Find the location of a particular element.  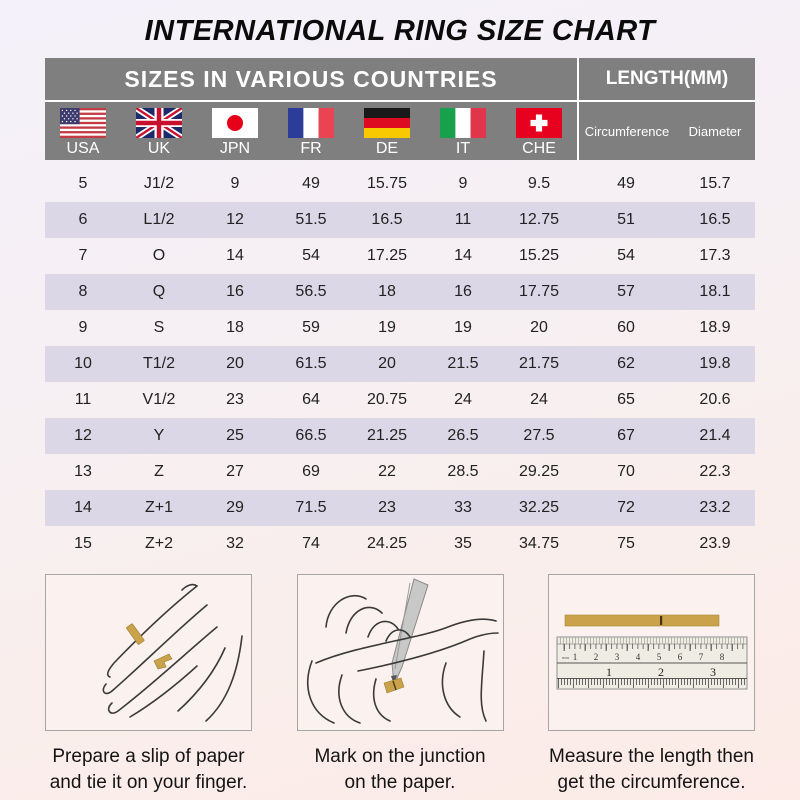

column-header-che: CHE is located at coordinates (539, 131).